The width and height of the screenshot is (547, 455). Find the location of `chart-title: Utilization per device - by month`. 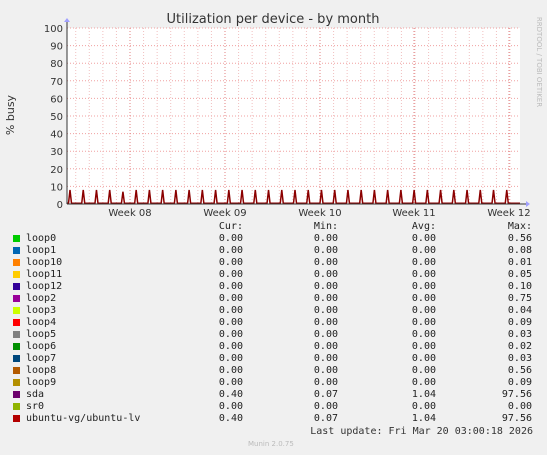

chart-title: Utilization per device - by month is located at coordinates (273, 19).